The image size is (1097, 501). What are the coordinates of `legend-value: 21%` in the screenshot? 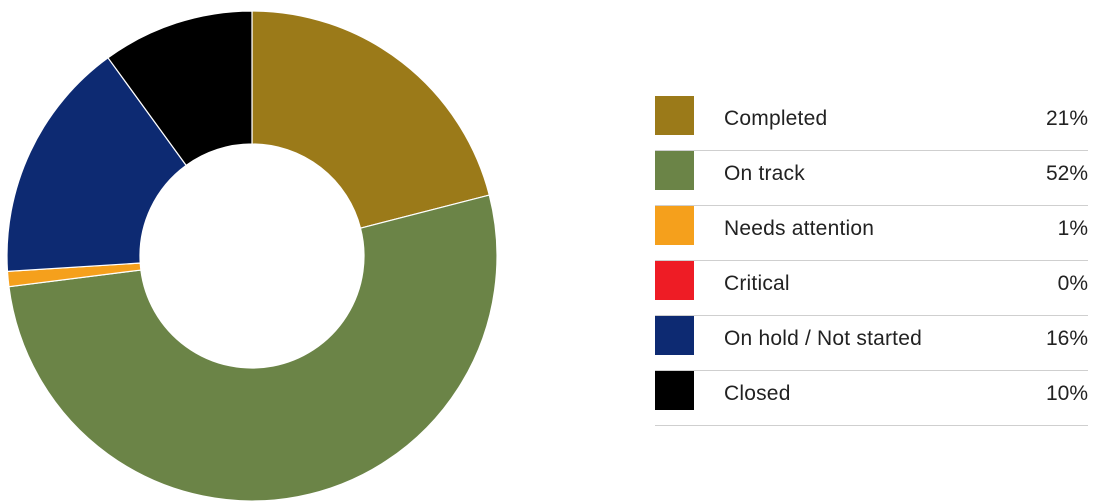 It's located at (1066, 118).